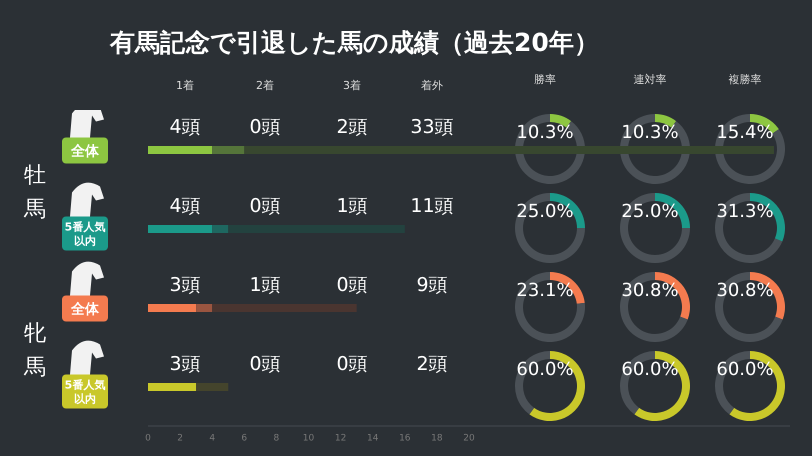 Image resolution: width=812 pixels, height=456 pixels. What do you see at coordinates (745, 79) in the screenshot?
I see `chart-title: 複勝率` at bounding box center [745, 79].